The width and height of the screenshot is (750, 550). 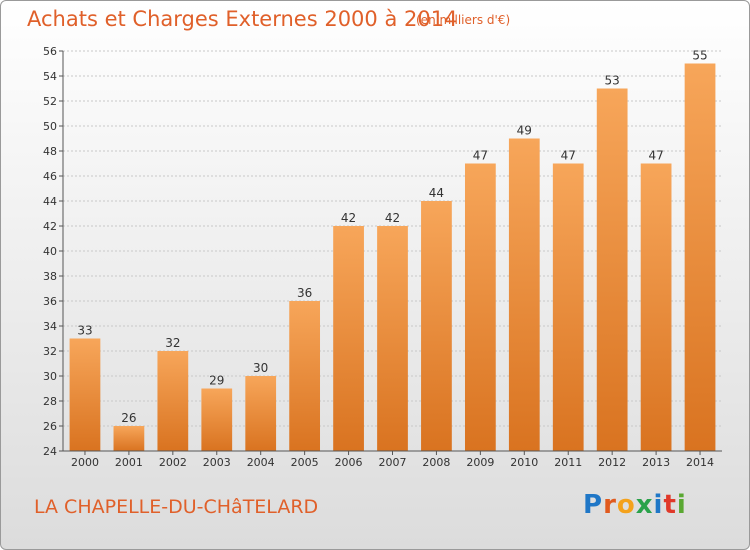 I want to click on x-tick-label-2002: 2002, so click(x=173, y=462).